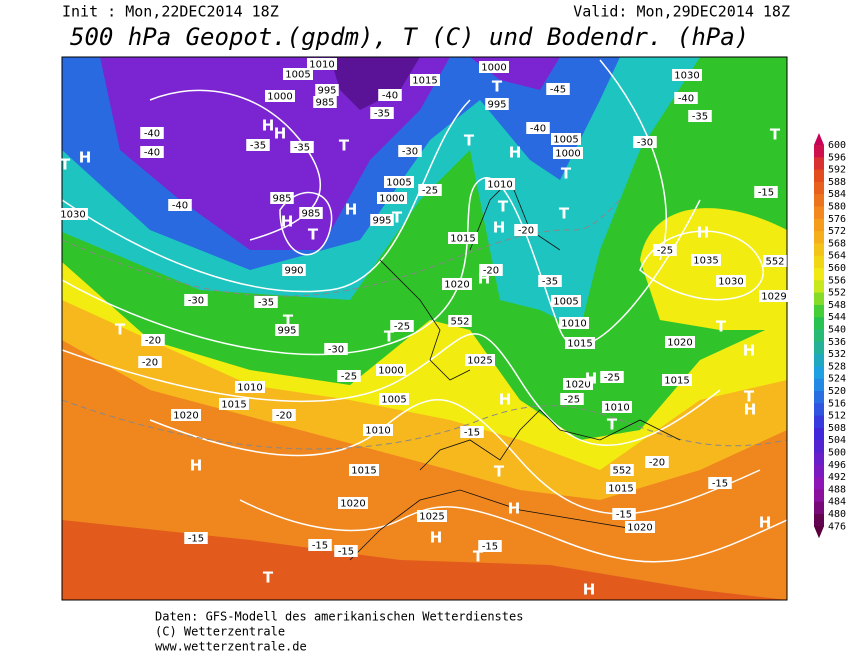  I want to click on colorbar-label: 508, so click(837, 428).